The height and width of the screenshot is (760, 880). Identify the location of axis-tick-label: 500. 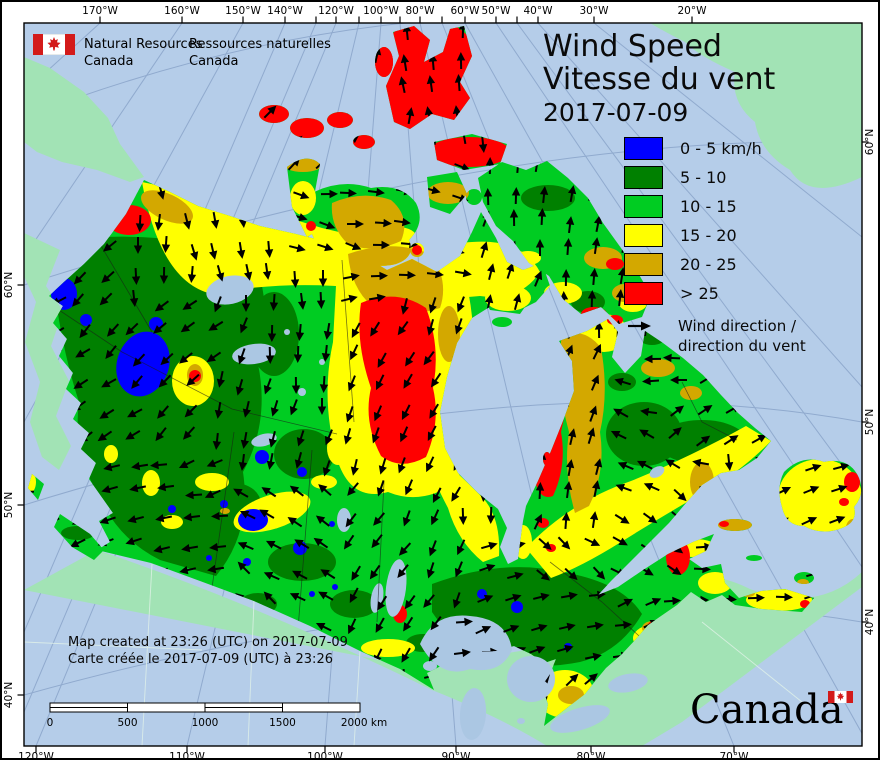
(127, 723).